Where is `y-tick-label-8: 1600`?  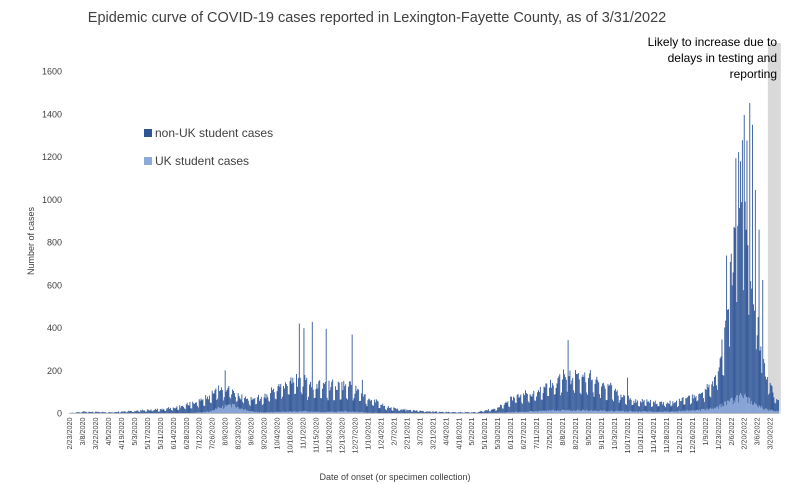 y-tick-label-8: 1600 is located at coordinates (52, 72).